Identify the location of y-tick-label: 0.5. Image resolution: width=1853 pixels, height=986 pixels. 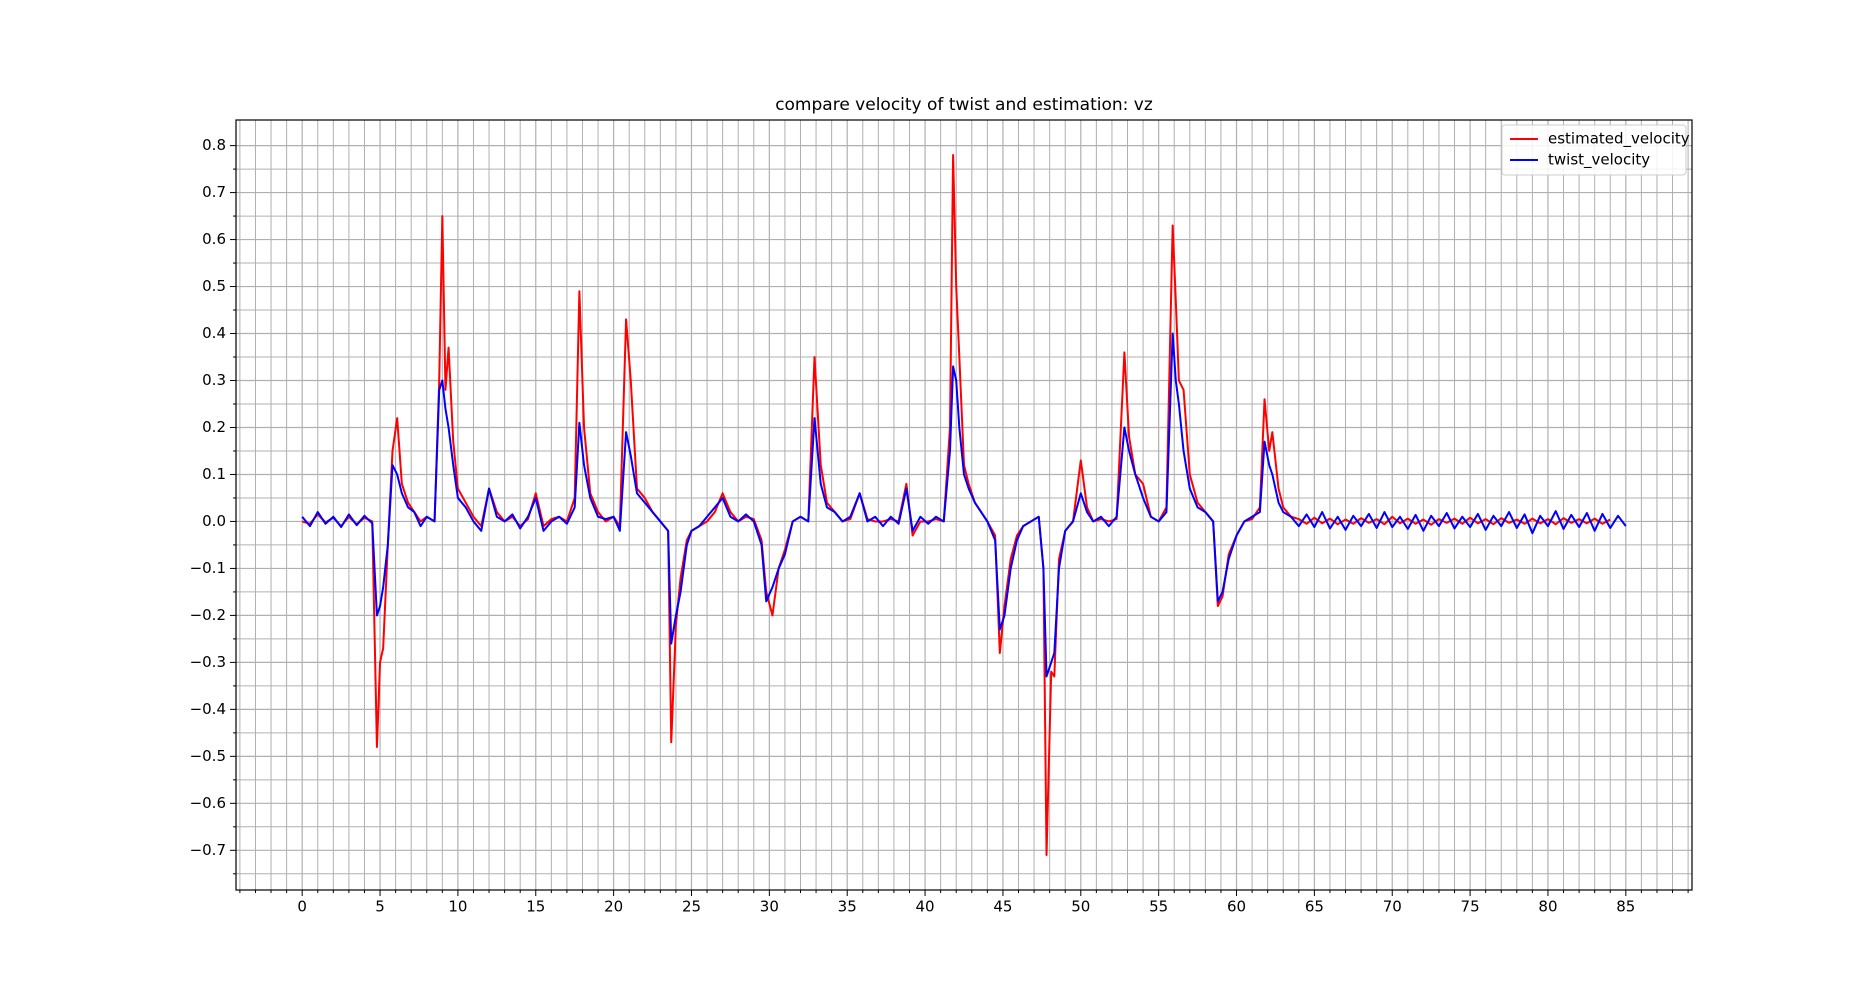
(214, 286).